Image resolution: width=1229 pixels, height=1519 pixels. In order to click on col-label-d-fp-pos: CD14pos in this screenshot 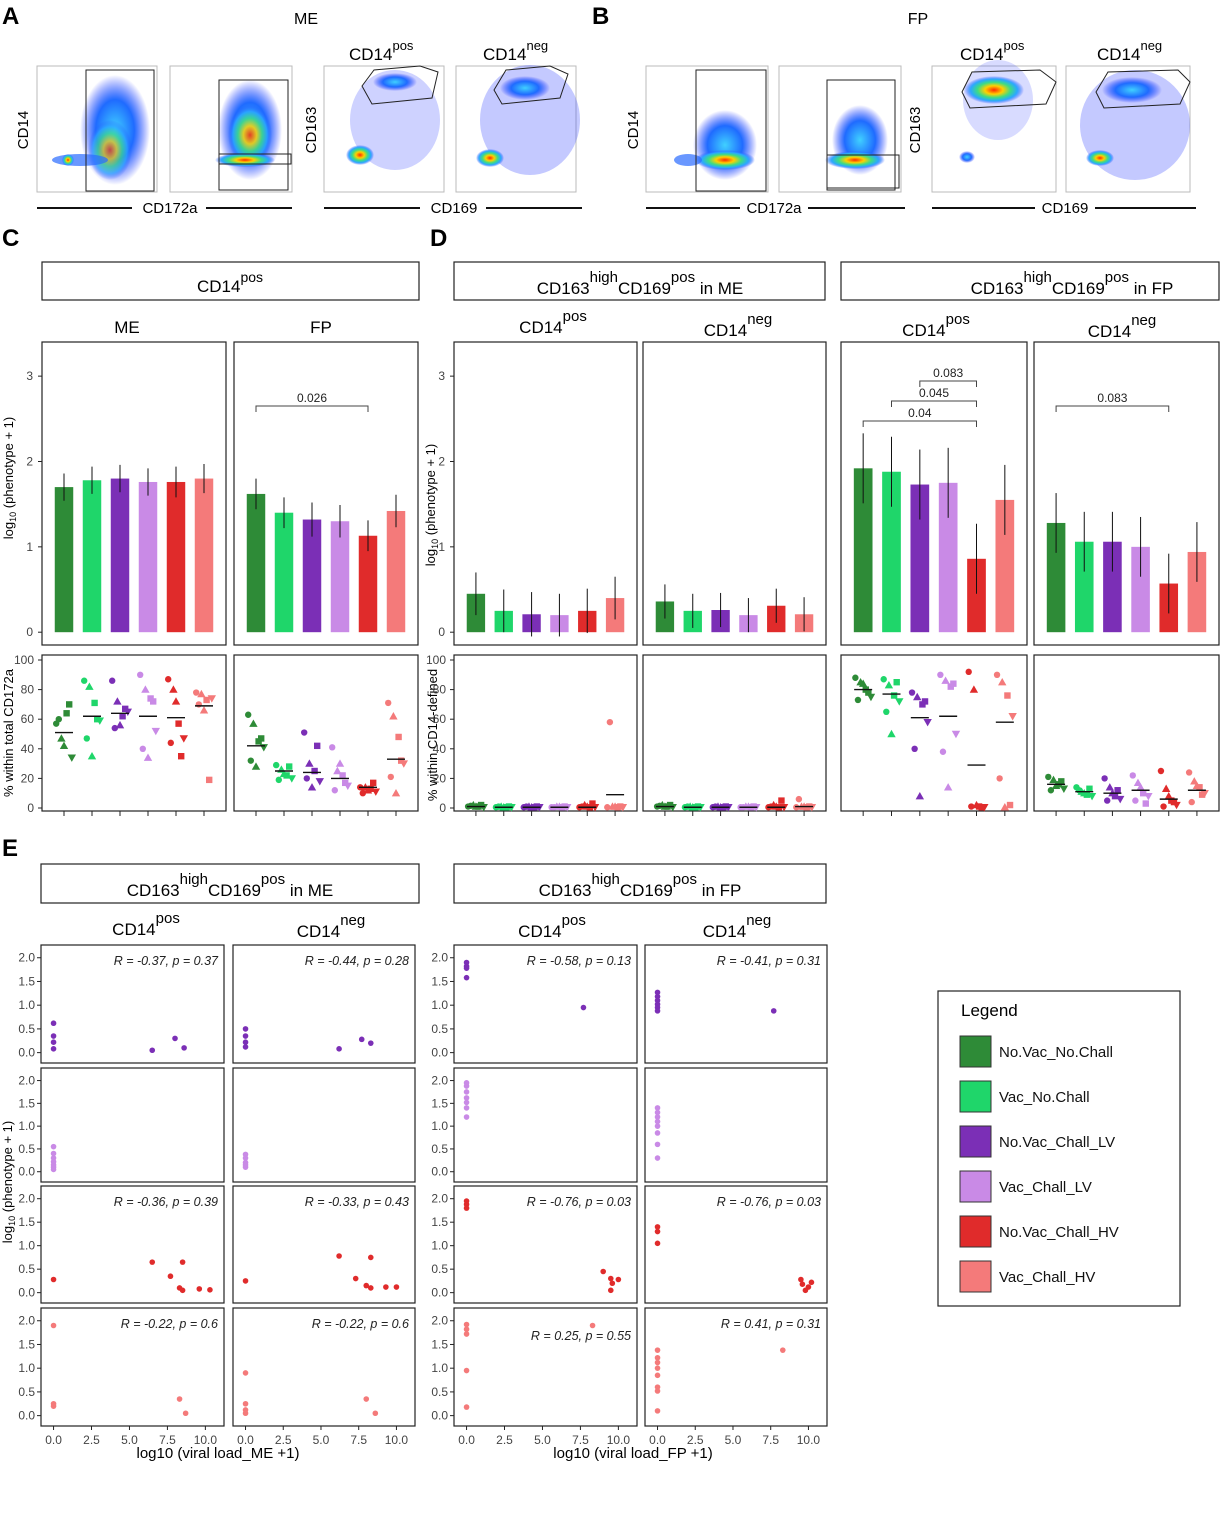, I will do `click(936, 325)`.